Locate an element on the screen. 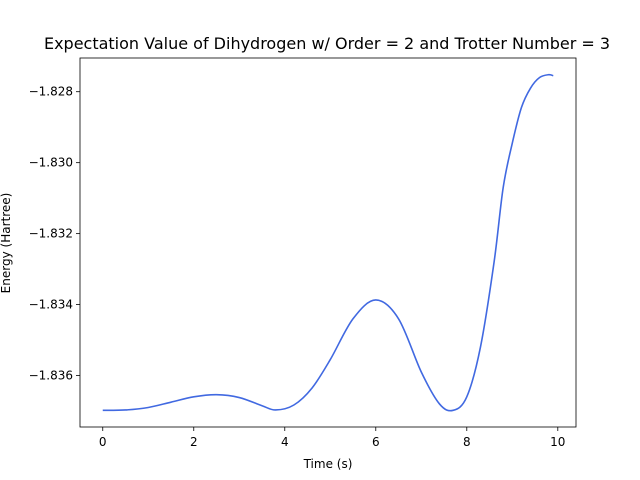 The image size is (640, 480). y-tick-label: −1.836 is located at coordinates (51, 376).